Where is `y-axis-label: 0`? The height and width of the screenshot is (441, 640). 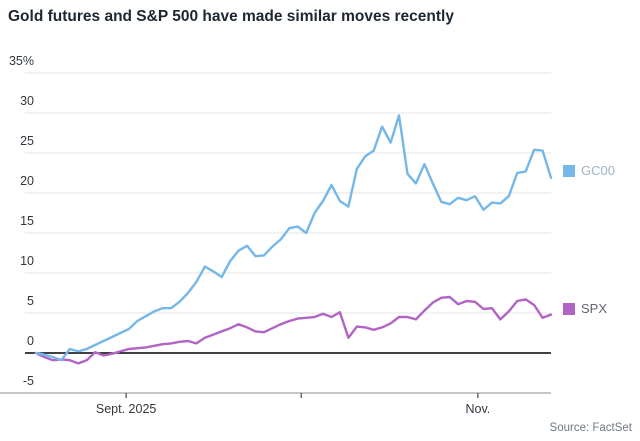
y-axis-label: 0 is located at coordinates (30, 341).